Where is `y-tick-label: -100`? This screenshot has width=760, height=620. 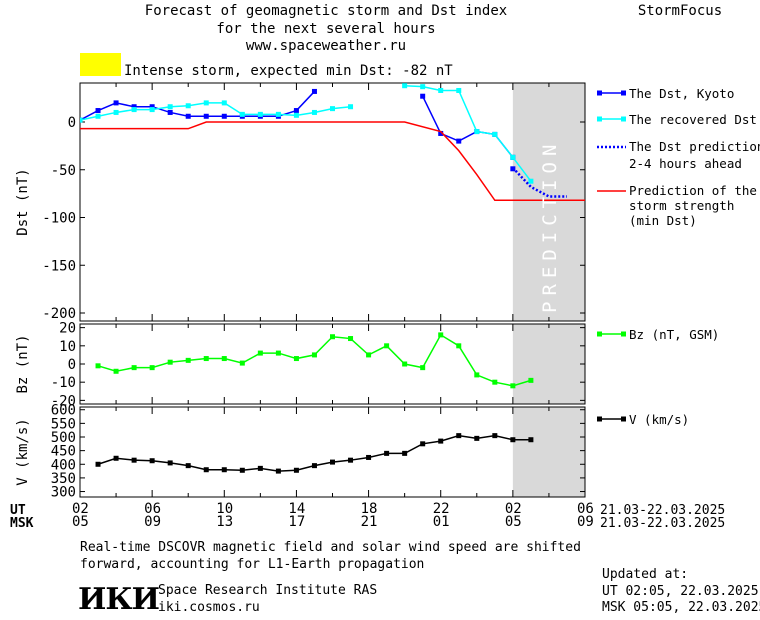
y-tick-label: -100 is located at coordinates (59, 219).